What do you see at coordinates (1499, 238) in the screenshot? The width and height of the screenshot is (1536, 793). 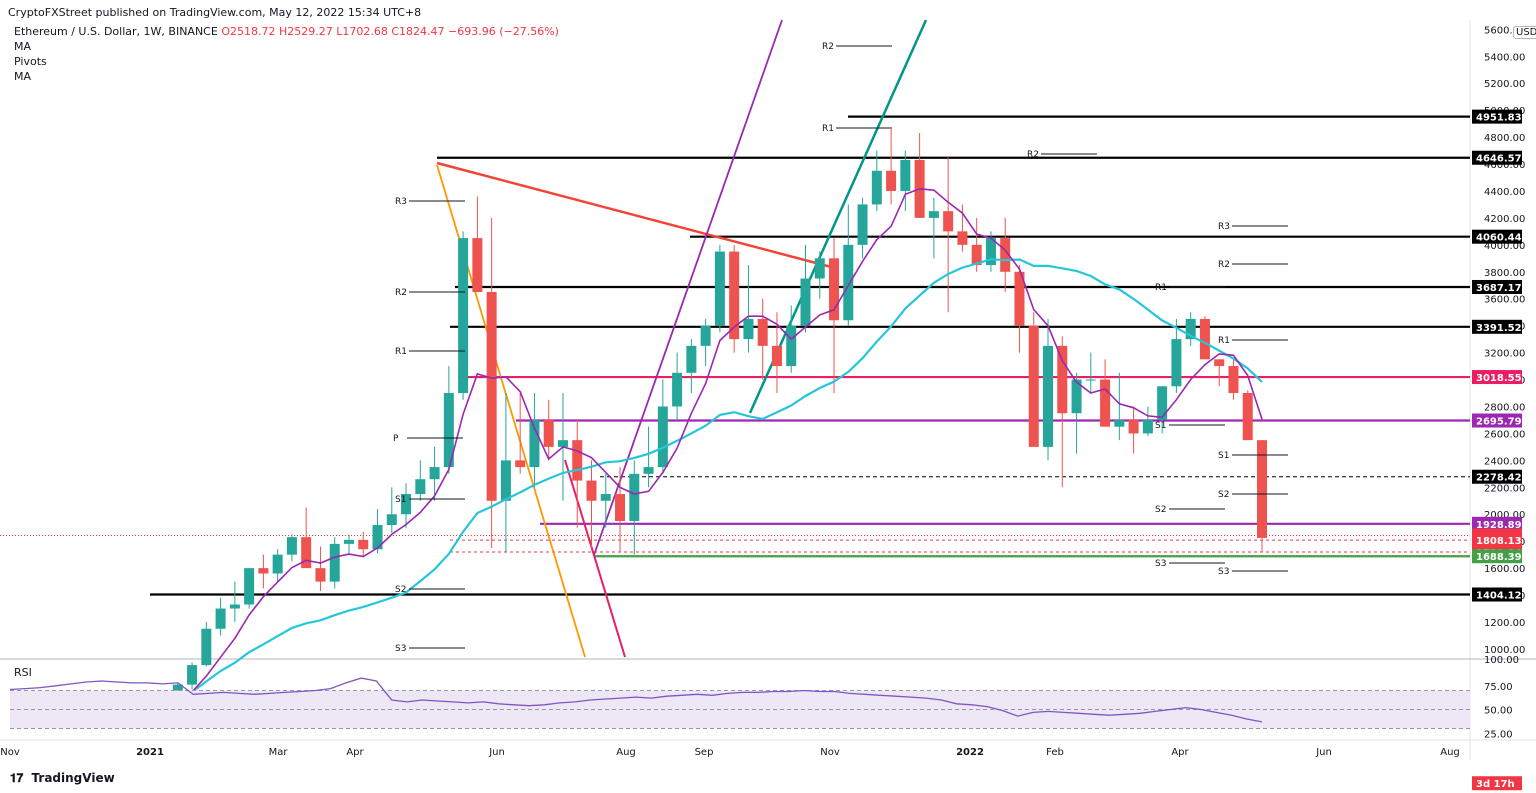 I see `price-label: 4060.44` at bounding box center [1499, 238].